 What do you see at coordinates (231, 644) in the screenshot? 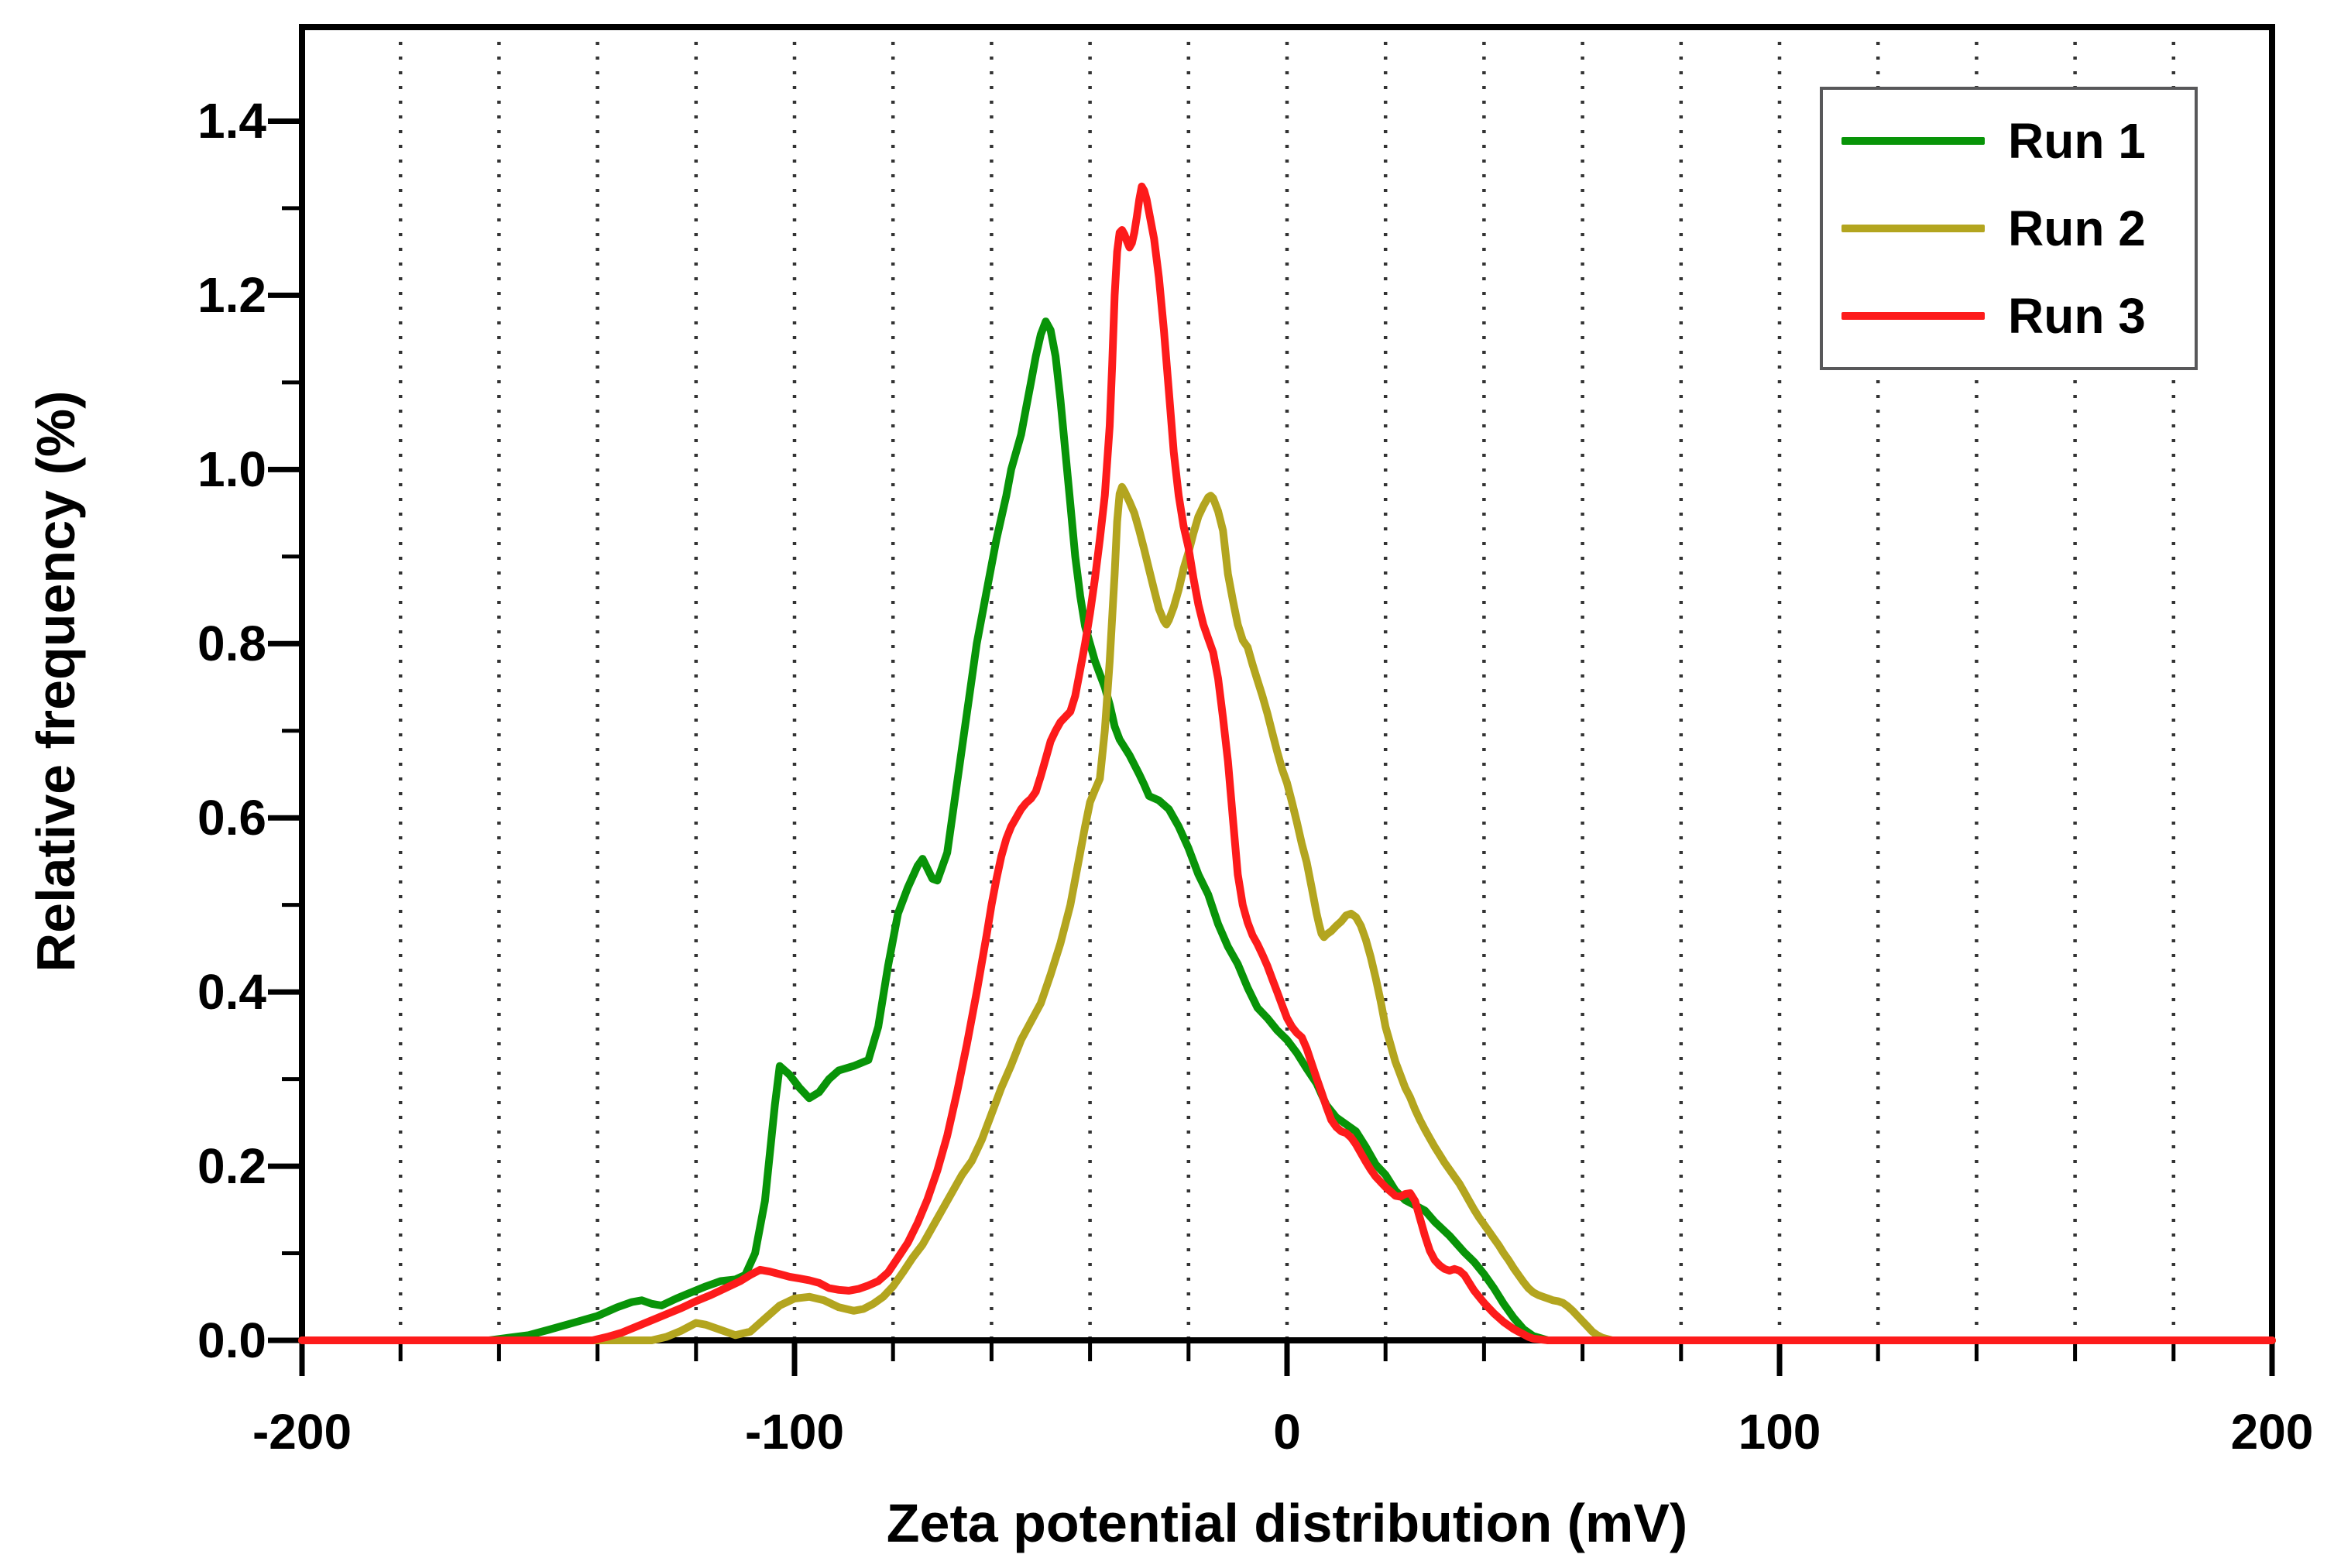
I see `y-tick-label: 0.8` at bounding box center [231, 644].